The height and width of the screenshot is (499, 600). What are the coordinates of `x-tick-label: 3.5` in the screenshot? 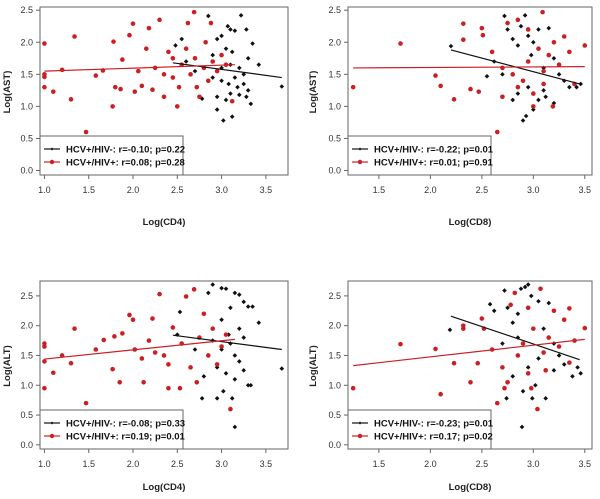 It's located at (585, 190).